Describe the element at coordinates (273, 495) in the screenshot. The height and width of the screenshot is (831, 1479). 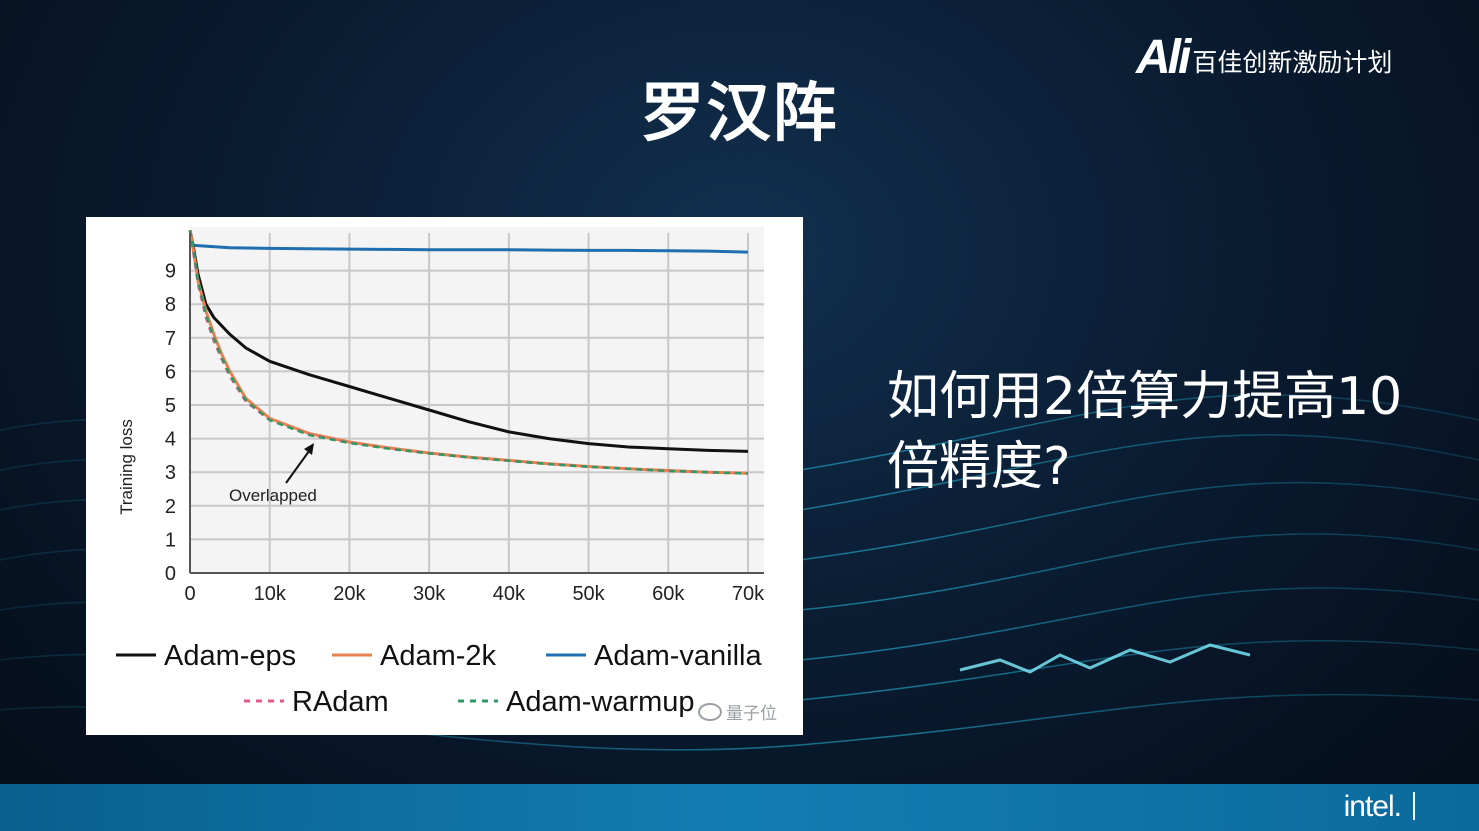
I see `overlapped-annotation: Overlapped` at that location.